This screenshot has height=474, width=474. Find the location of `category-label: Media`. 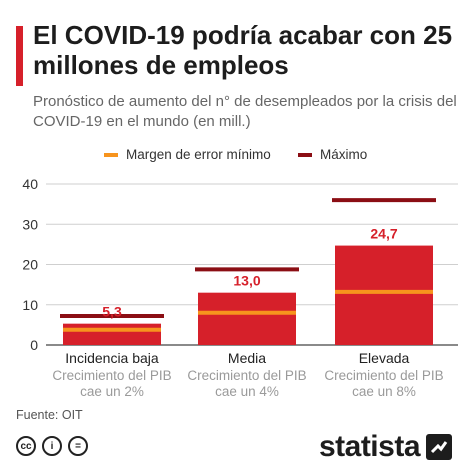

category-label: Media is located at coordinates (247, 358).